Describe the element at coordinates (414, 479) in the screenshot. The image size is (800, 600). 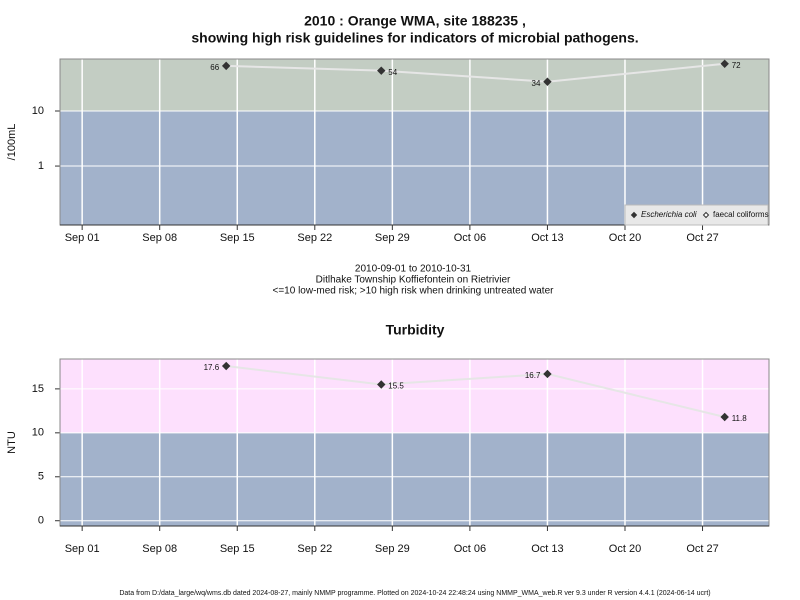
I see `low-risk-band` at that location.